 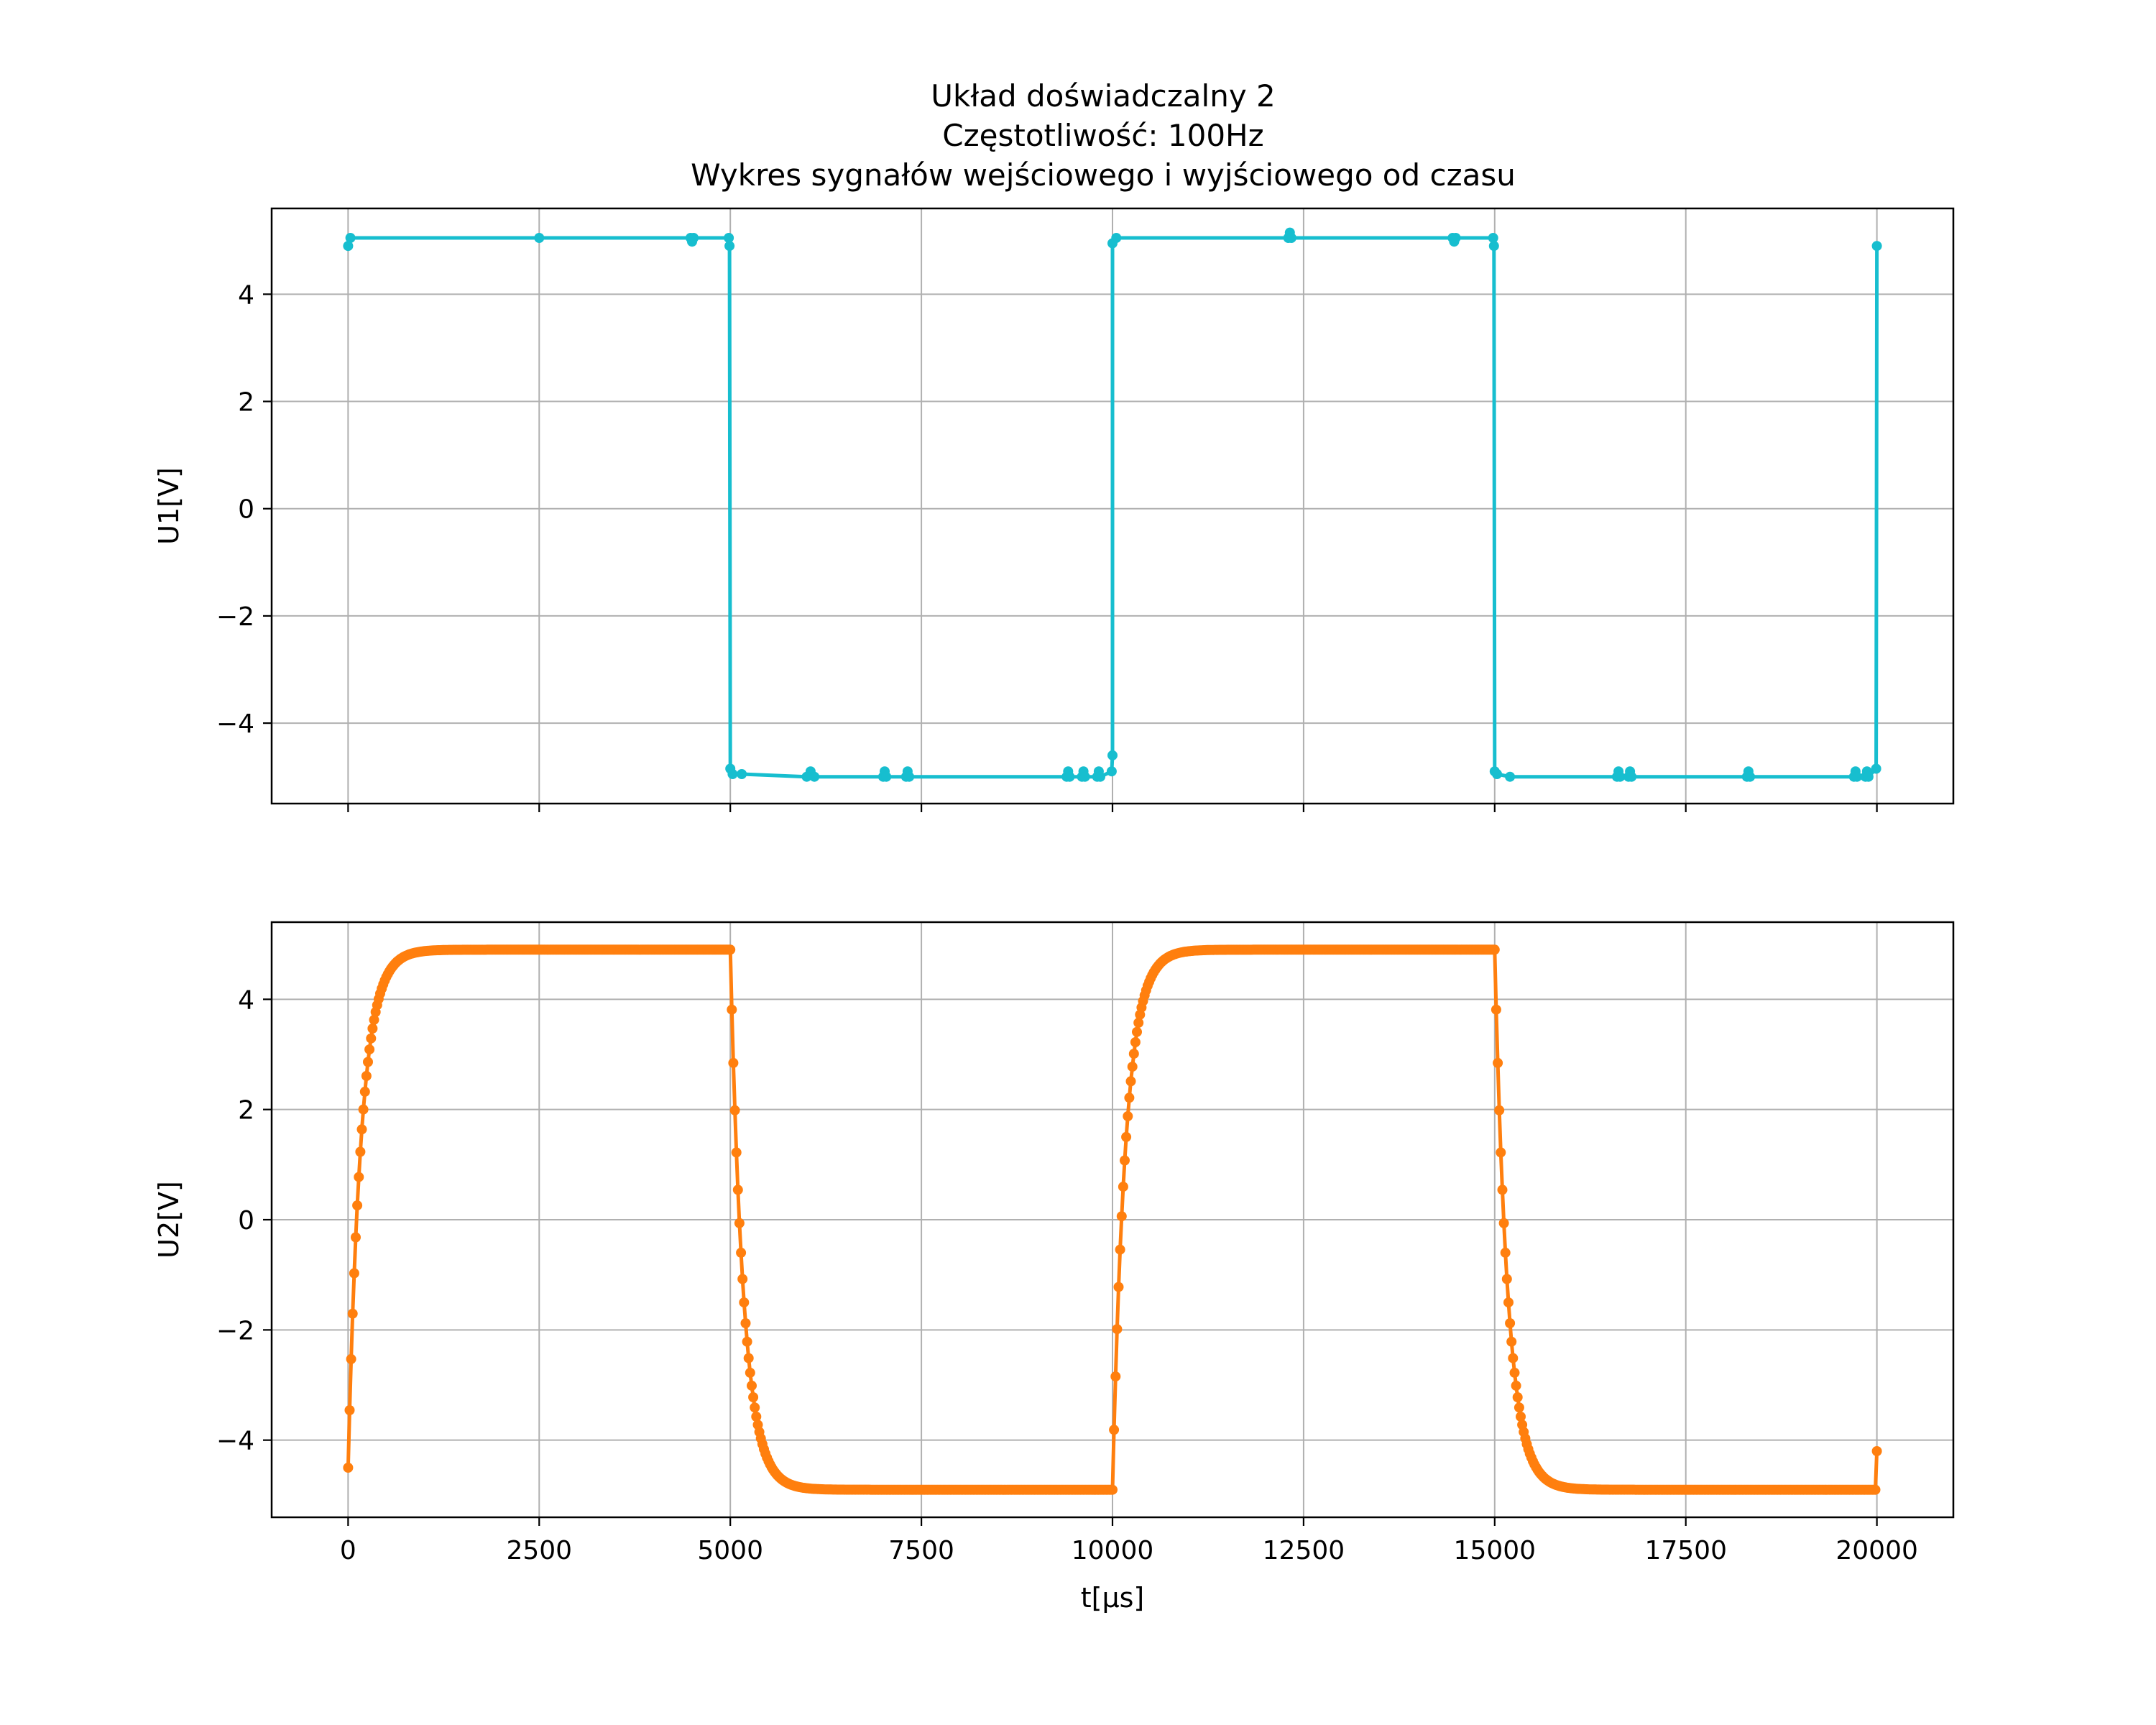 I want to click on u1-ylabel: U1[V], so click(x=169, y=506).